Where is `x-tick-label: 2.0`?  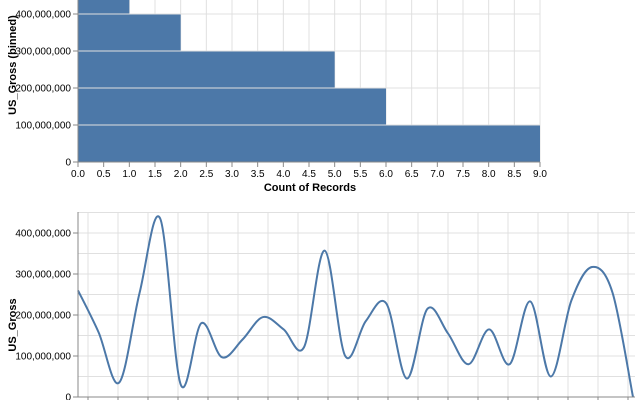
x-tick-label: 2.0 is located at coordinates (181, 174).